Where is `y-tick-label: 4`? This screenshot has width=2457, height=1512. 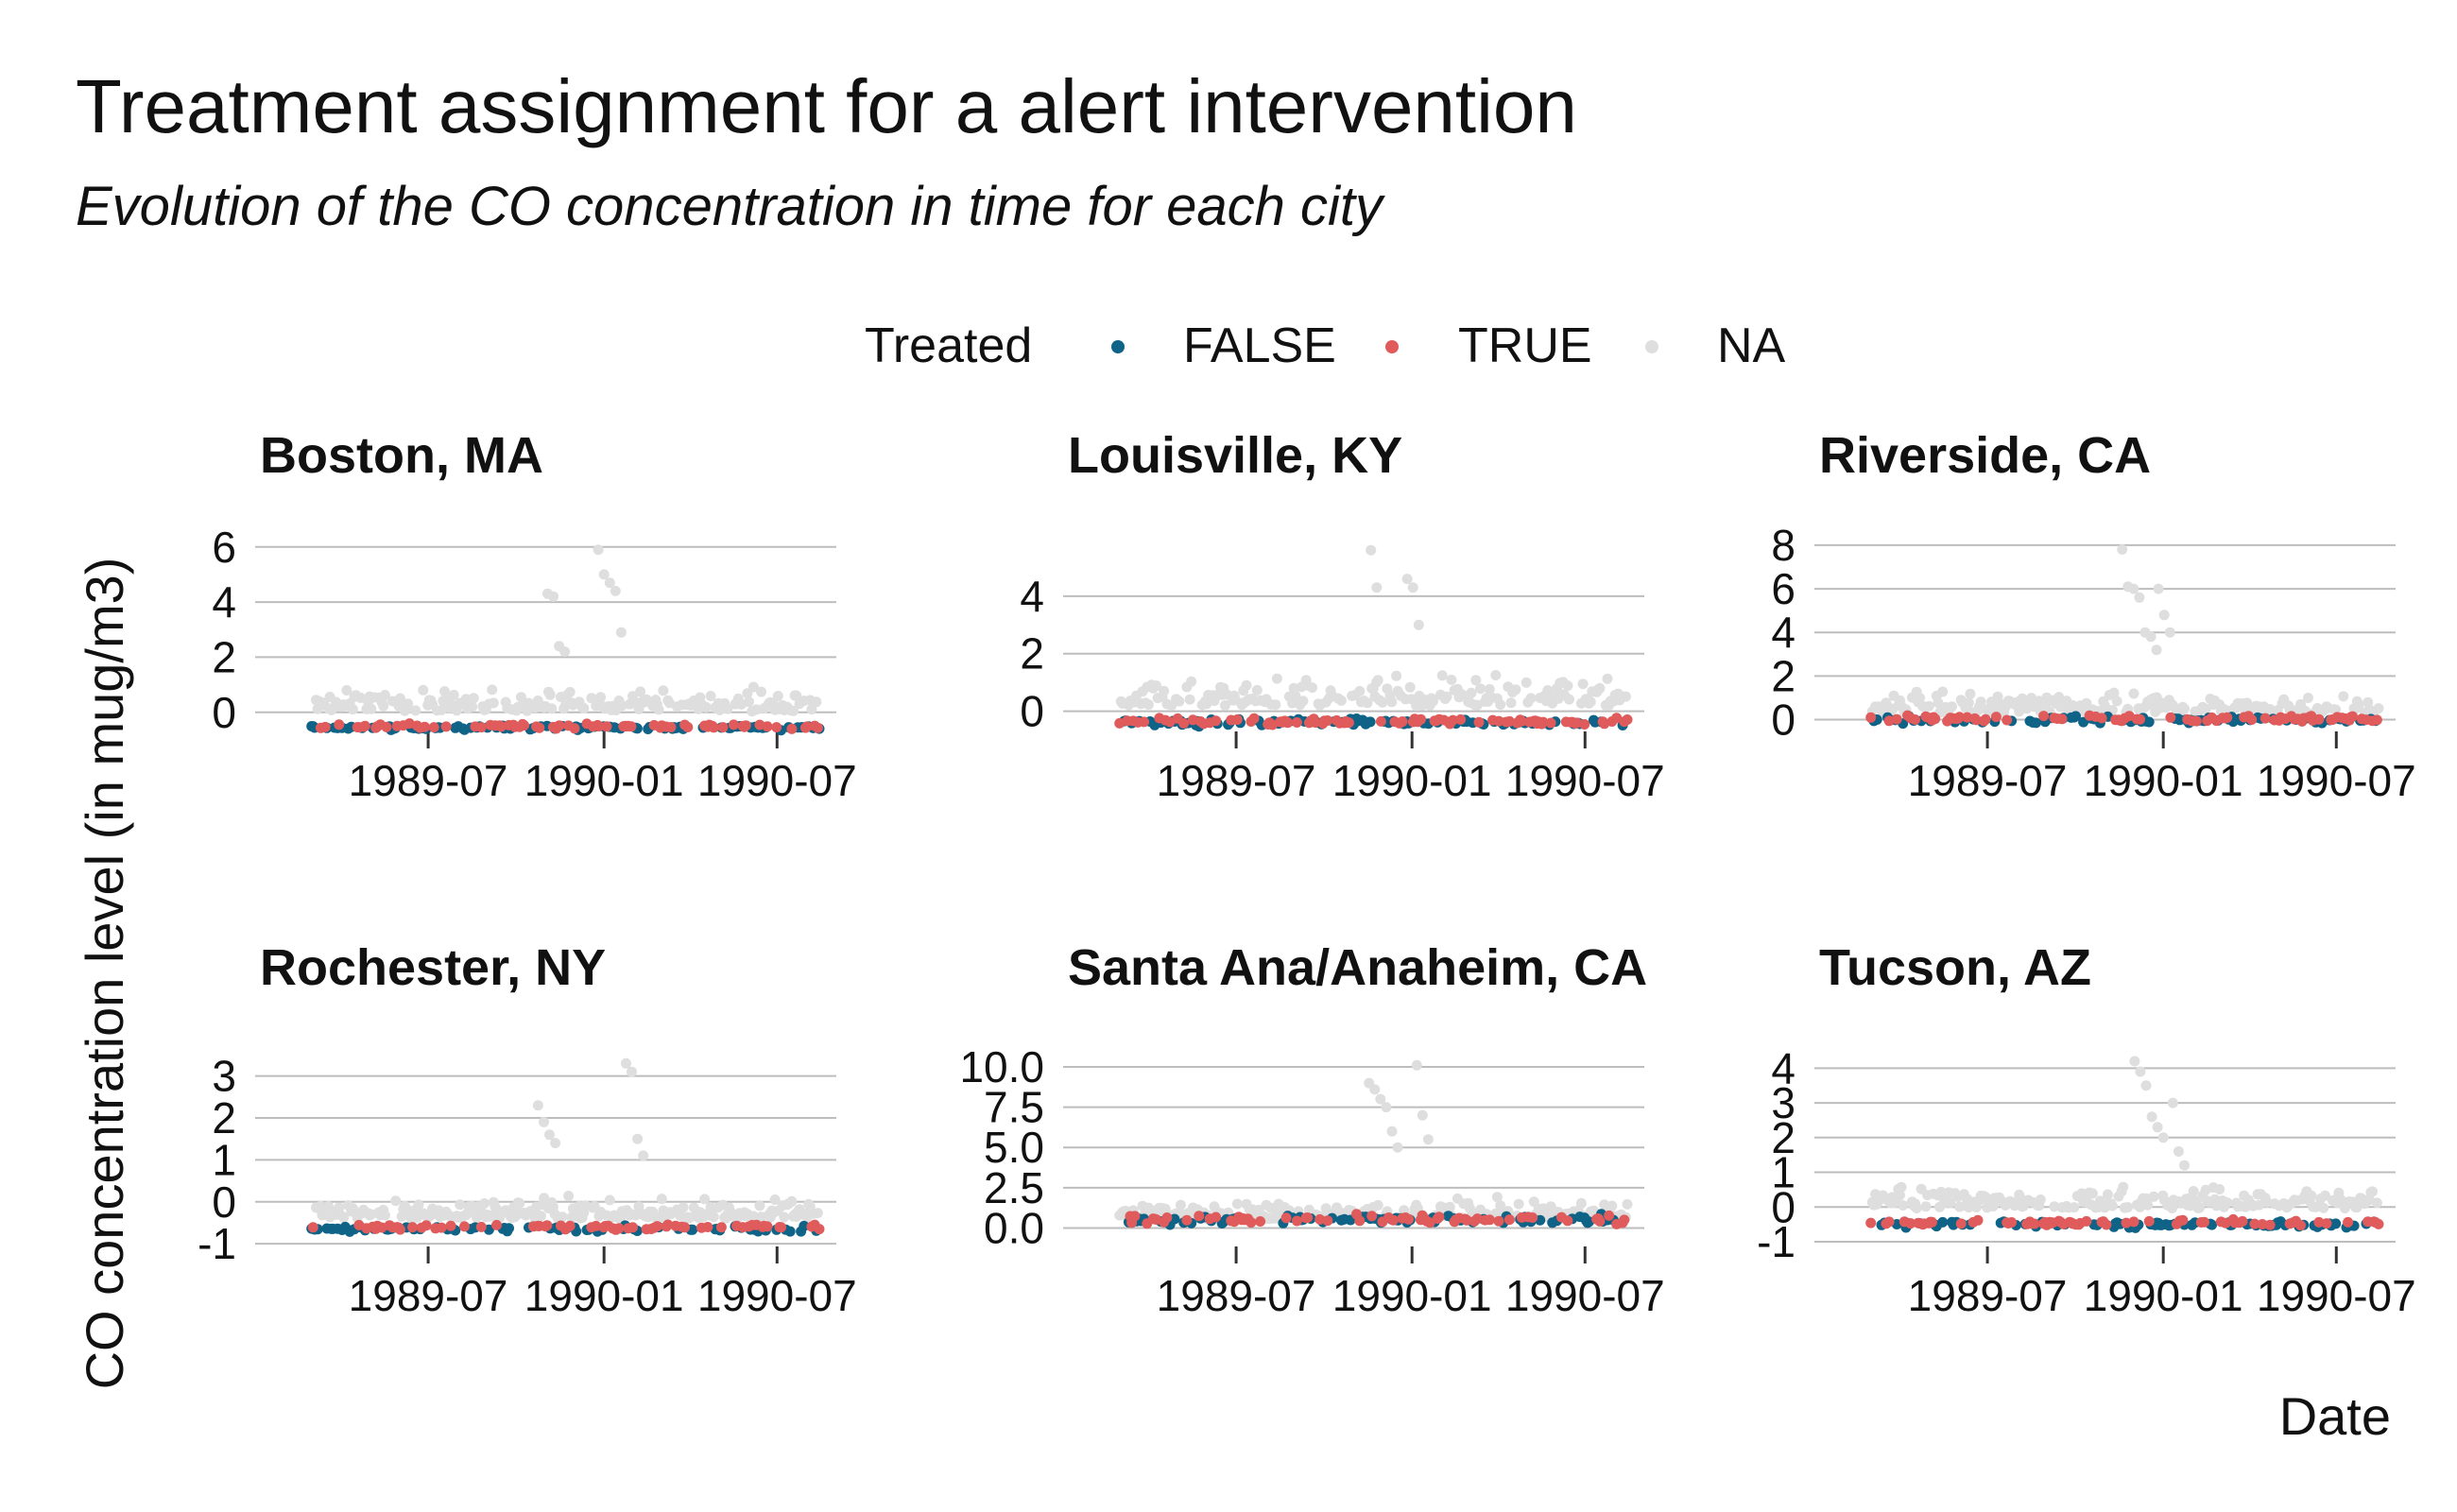 y-tick-label: 4 is located at coordinates (1783, 632).